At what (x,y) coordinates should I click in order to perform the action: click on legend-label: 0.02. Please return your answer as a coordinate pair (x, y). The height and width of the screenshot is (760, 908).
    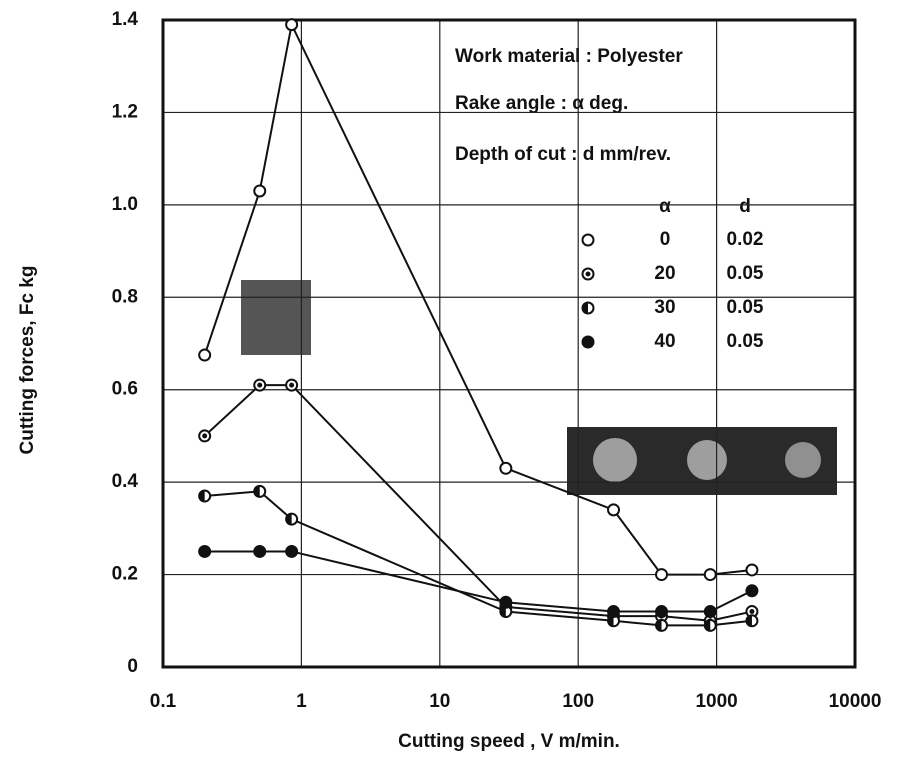
    Looking at the image, I should click on (745, 239).